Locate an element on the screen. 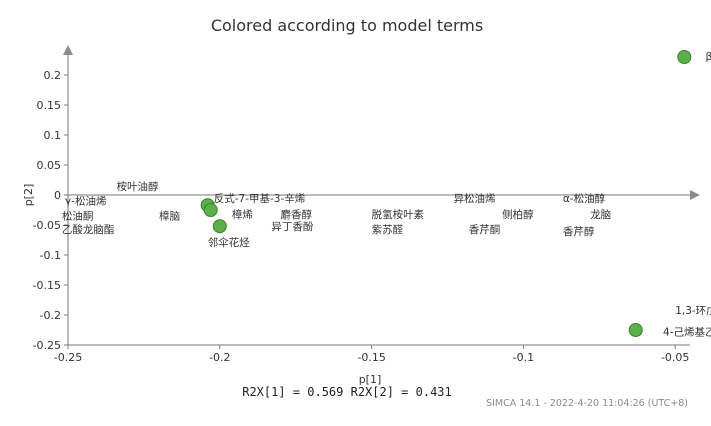  y-tick-label: 0.15 is located at coordinates (49, 105).